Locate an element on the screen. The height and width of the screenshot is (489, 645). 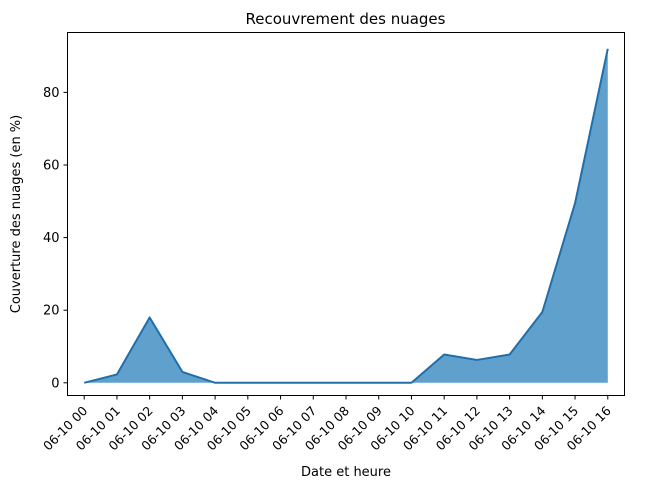
y-tick-label: 40 is located at coordinates (51, 238).